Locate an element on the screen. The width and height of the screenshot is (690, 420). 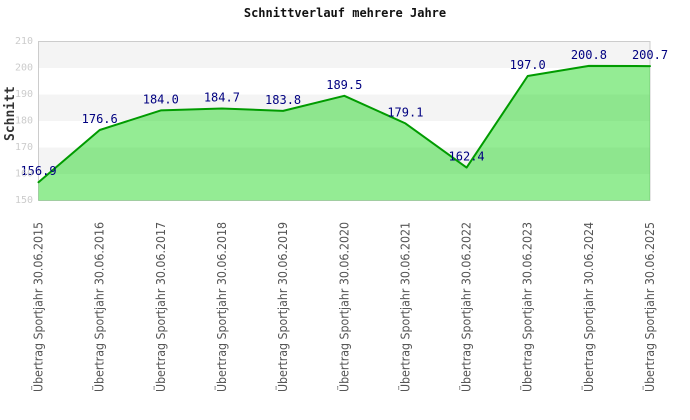
value-label: 156.9 is located at coordinates (38, 171).